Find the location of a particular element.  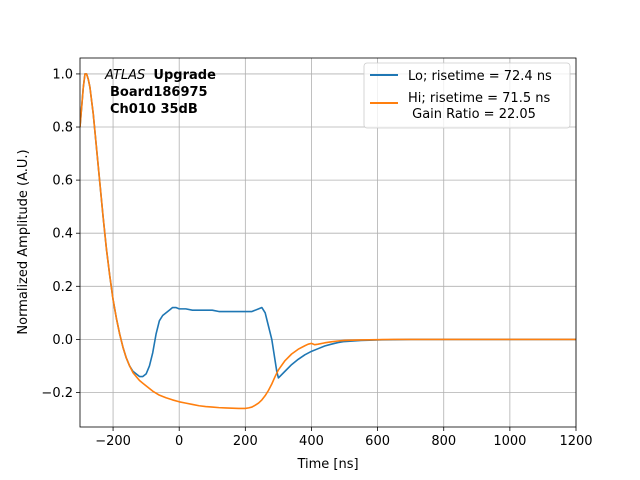

annotation-upgrade: Upgrade is located at coordinates (184, 75).